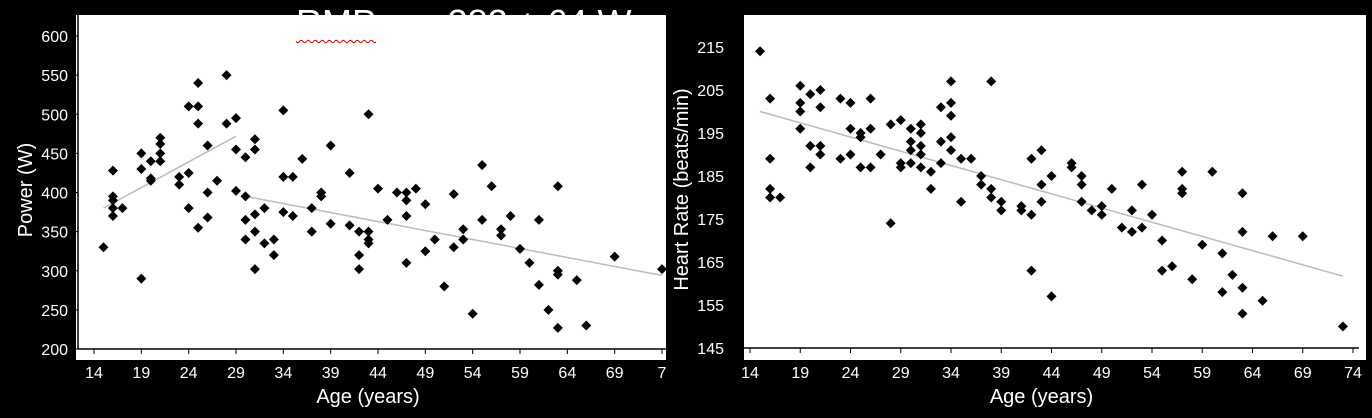 This screenshot has height=418, width=1372. I want to click on power-x-tick-label: 59, so click(520, 373).